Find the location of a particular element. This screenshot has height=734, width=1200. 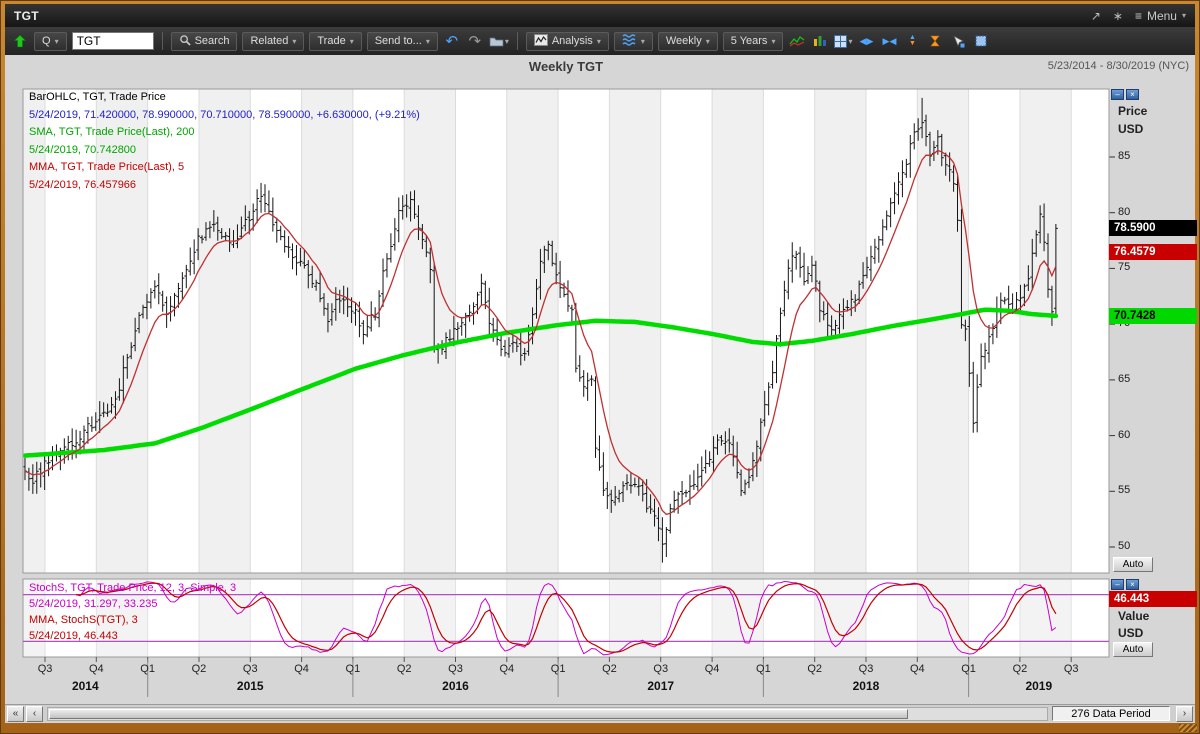

scrollbar-thumb is located at coordinates (479, 713).